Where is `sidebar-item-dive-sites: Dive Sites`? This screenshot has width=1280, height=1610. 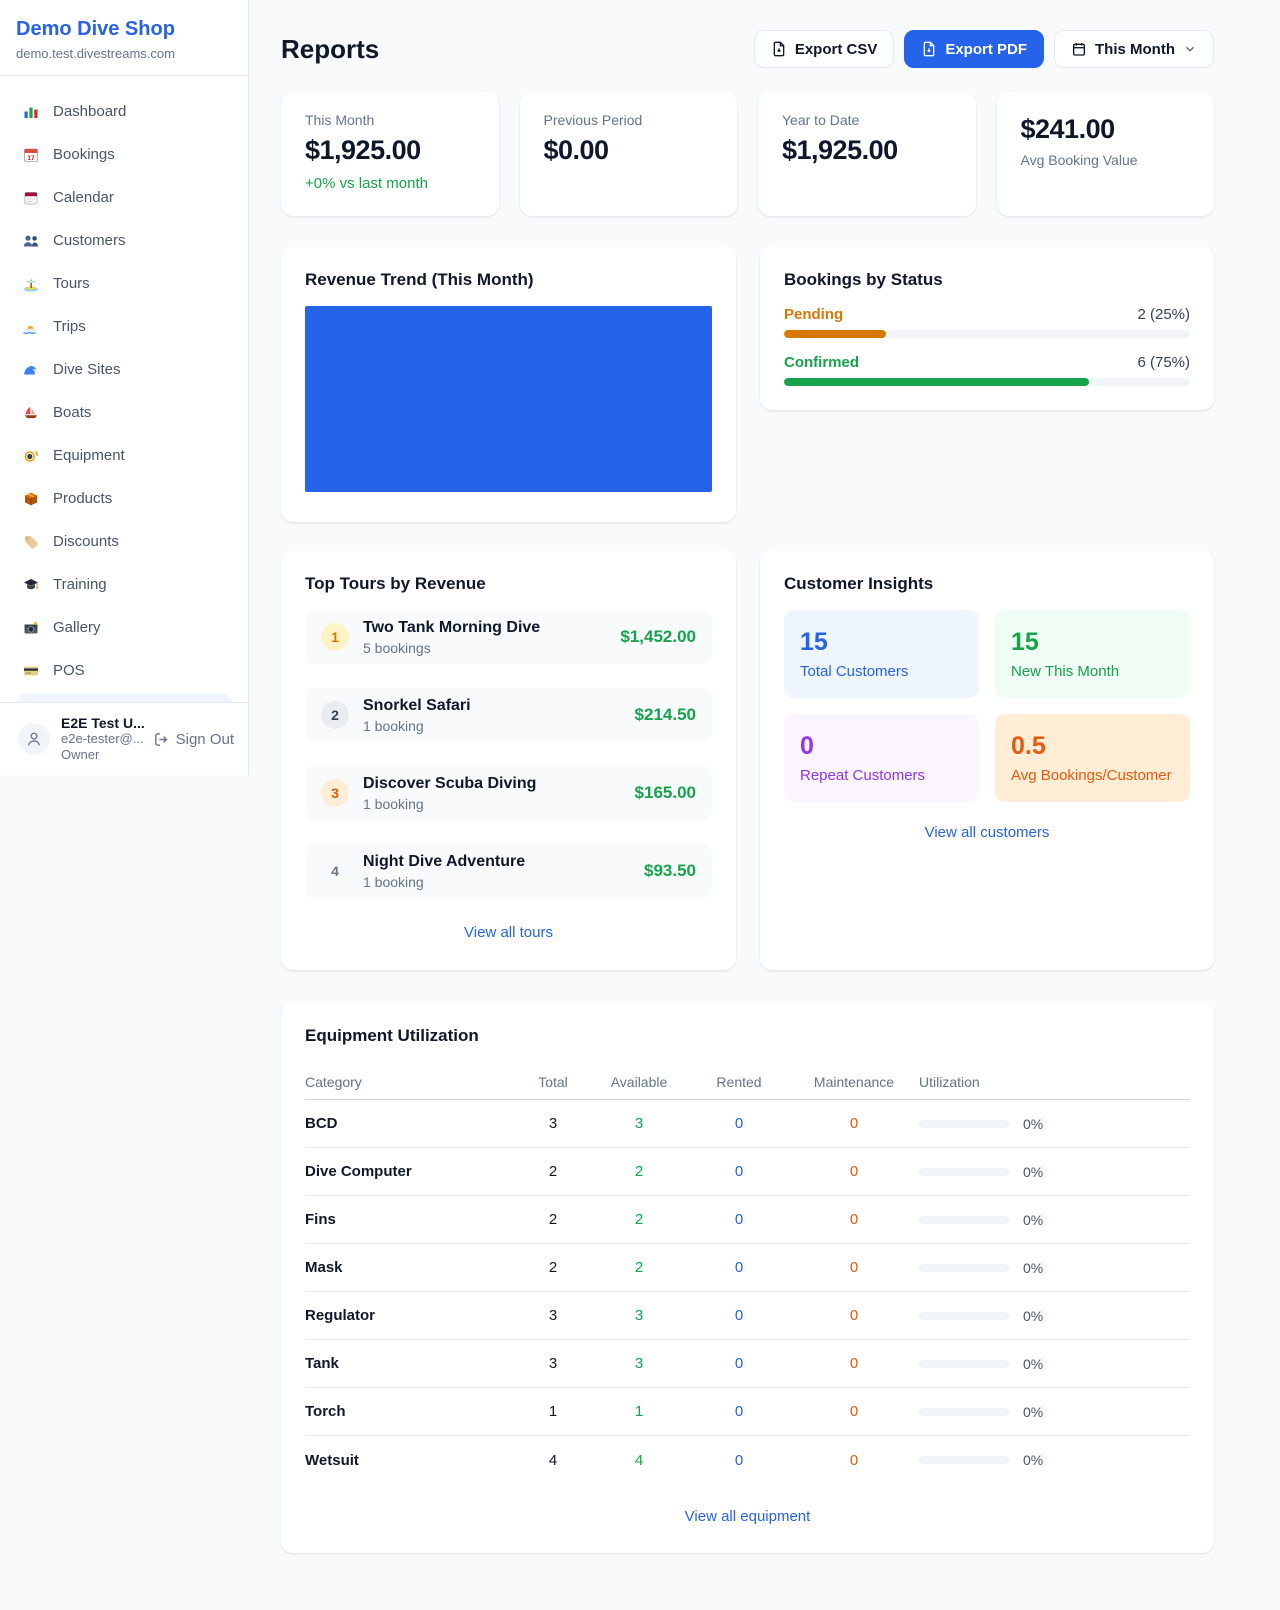 sidebar-item-dive-sites: Dive Sites is located at coordinates (124, 369).